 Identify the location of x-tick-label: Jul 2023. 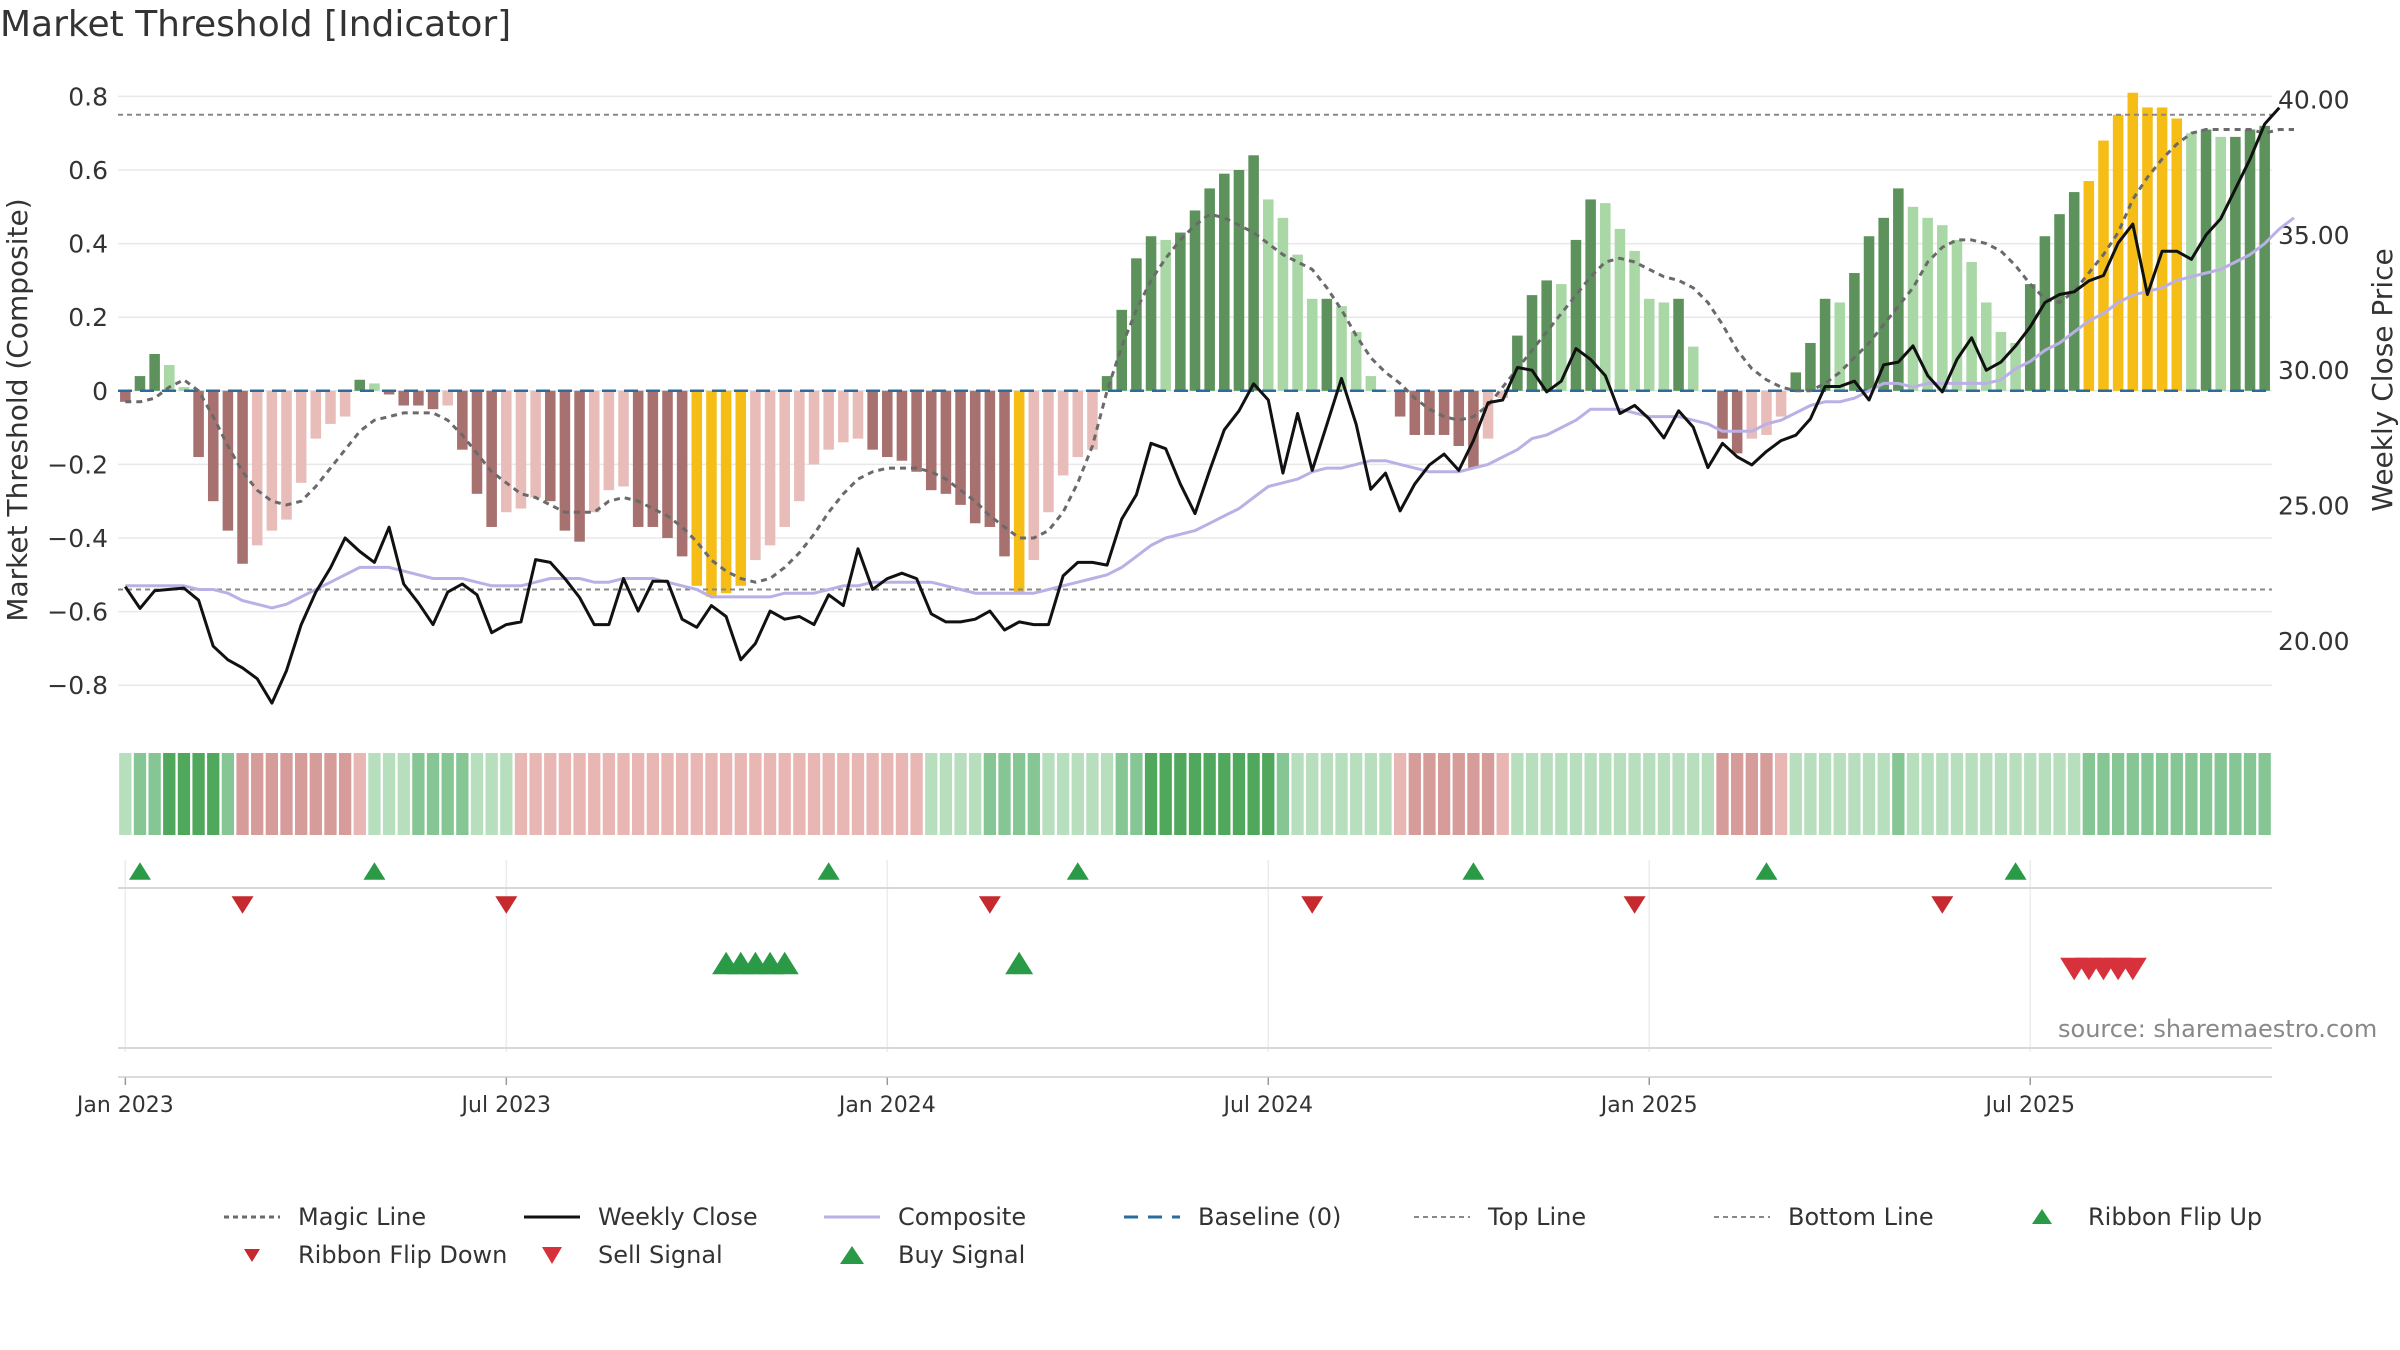
(506, 1105).